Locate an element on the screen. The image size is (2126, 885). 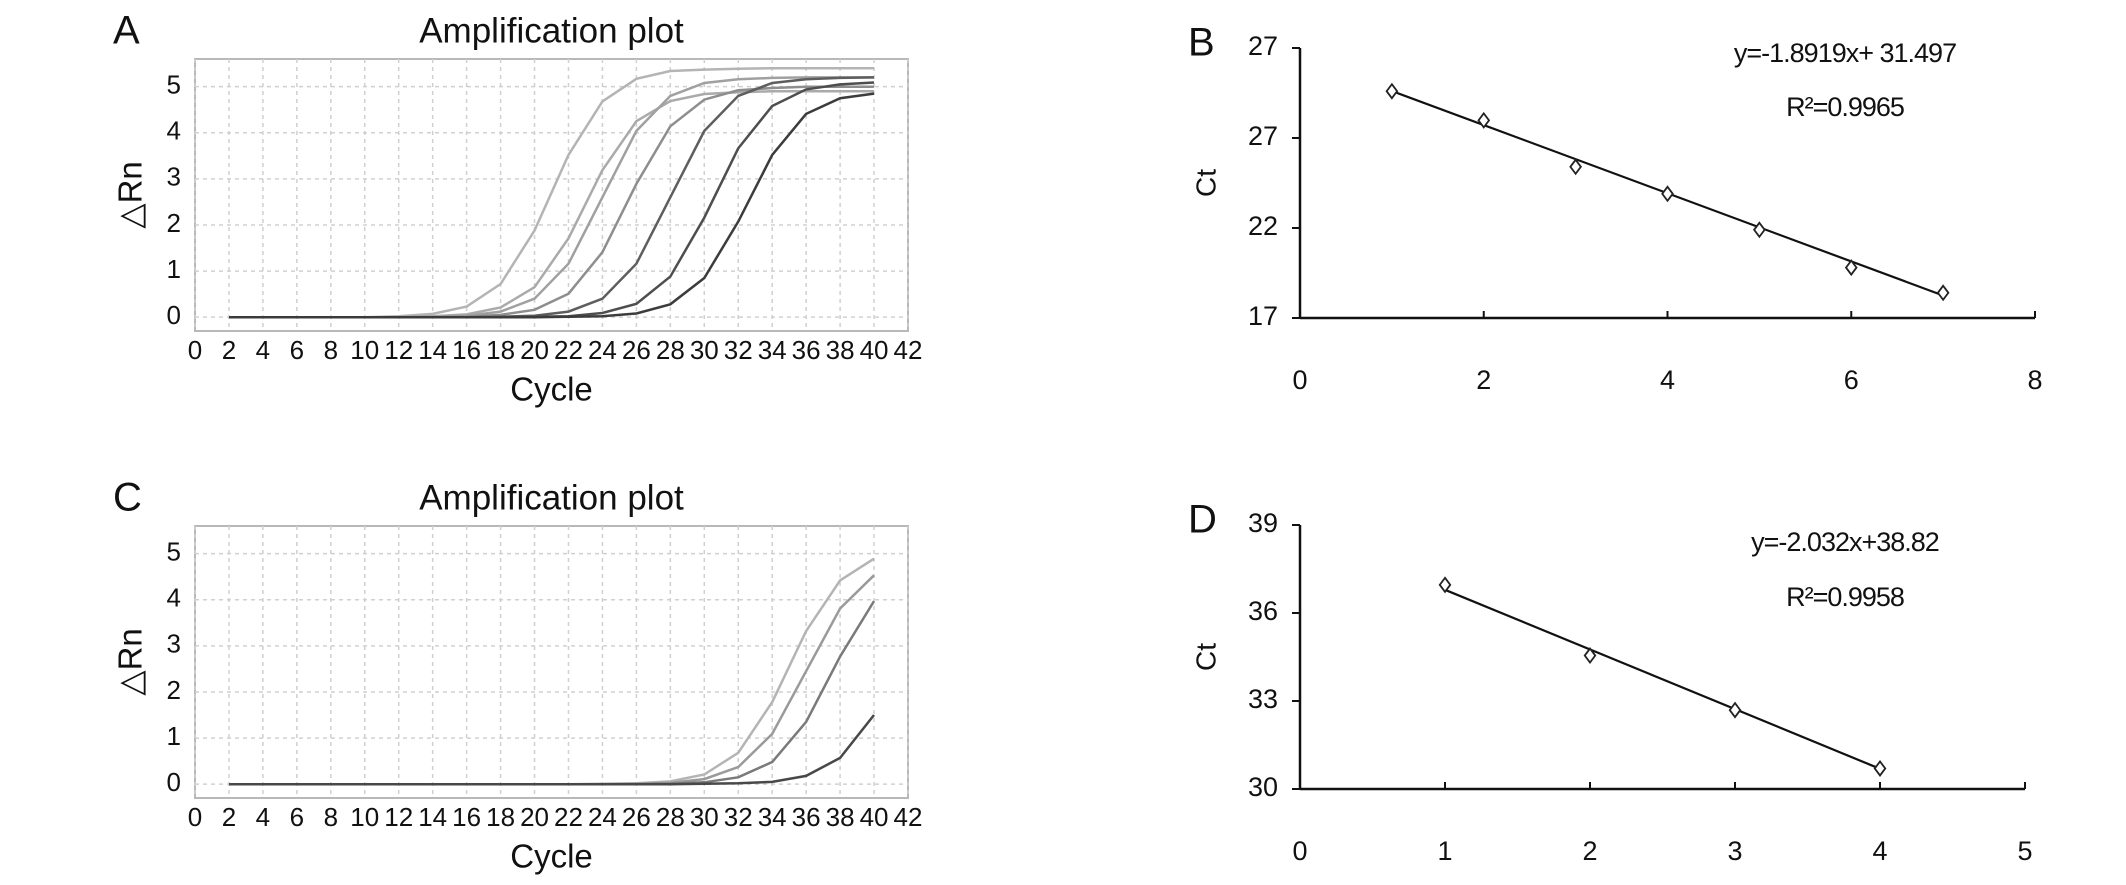
equation-annotation: y=-1.8919x+ 31.497 is located at coordinates (1845, 53).